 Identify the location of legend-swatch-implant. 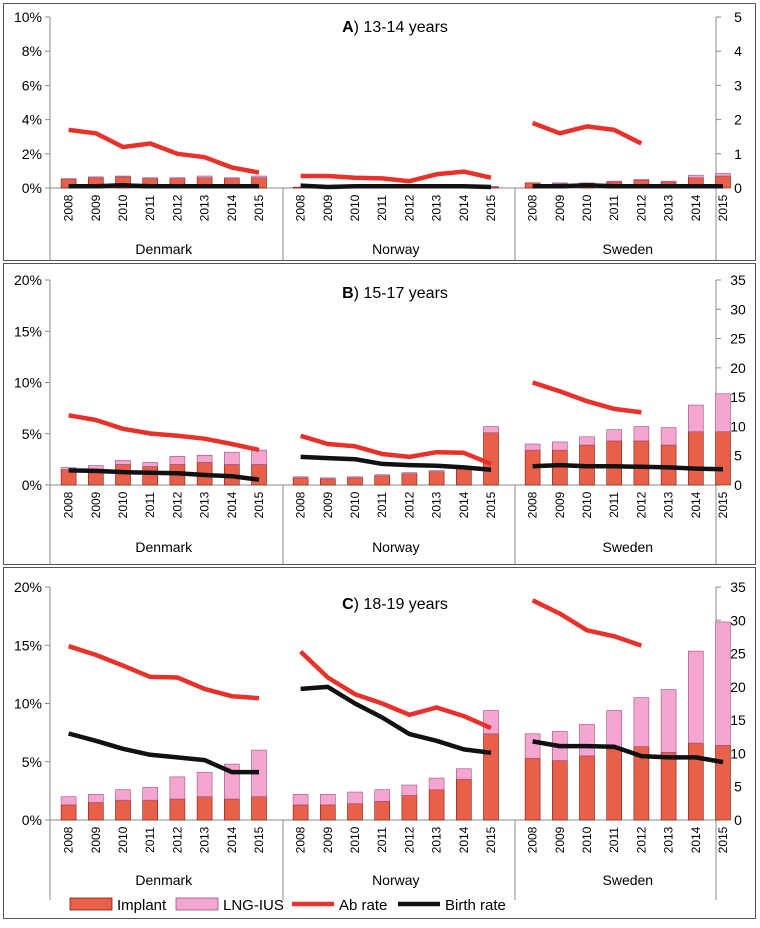
(91, 904).